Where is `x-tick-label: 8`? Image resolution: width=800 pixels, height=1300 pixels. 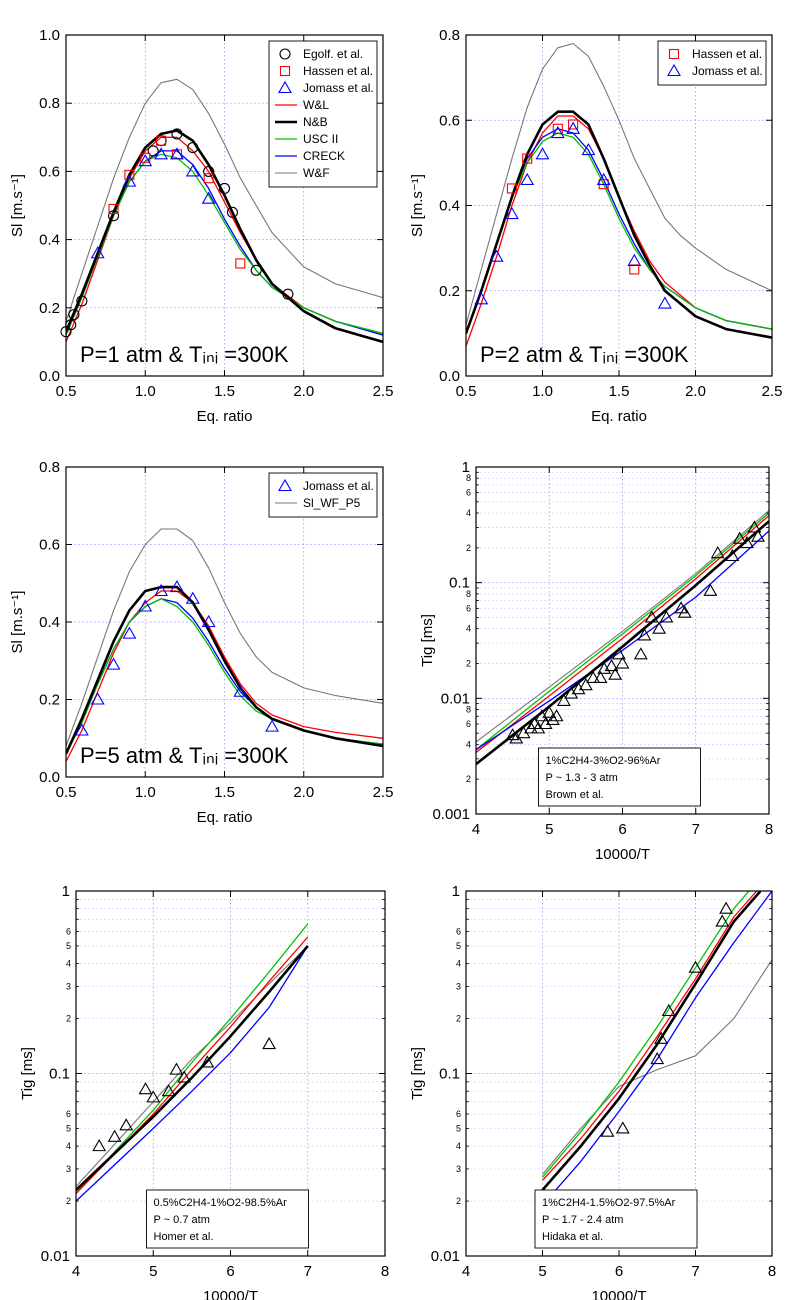 x-tick-label: 8 is located at coordinates (772, 1271).